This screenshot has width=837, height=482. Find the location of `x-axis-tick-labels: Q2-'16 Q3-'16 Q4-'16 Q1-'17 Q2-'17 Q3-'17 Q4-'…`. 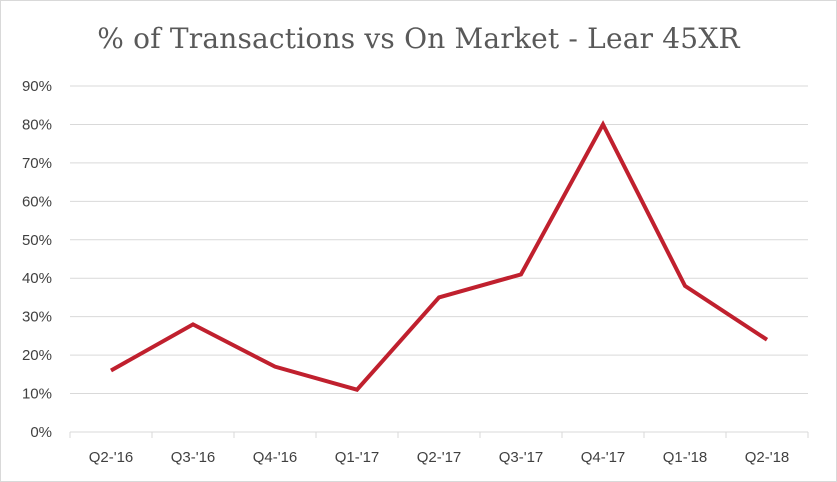

x-axis-tick-labels: Q2-'16 Q3-'16 Q4-'16 Q1-'17 Q2-'17 Q3-'17 Q4-'… is located at coordinates (439, 457).